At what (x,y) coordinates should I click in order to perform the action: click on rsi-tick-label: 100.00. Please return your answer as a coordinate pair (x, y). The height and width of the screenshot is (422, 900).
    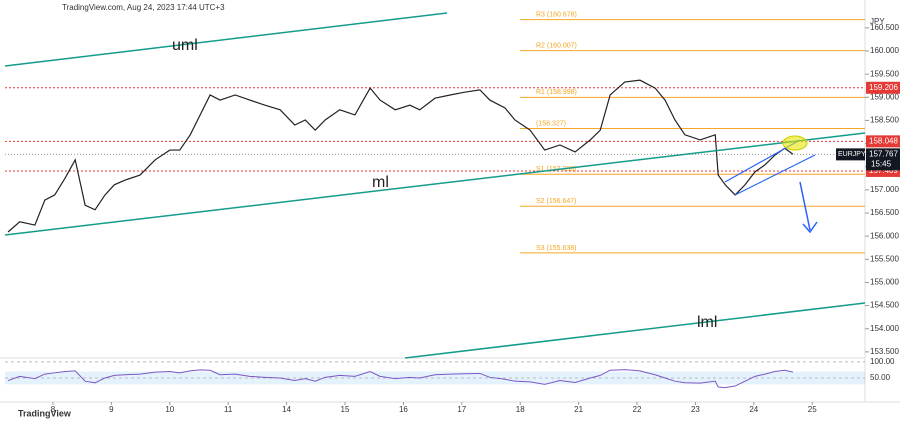
    Looking at the image, I should click on (882, 361).